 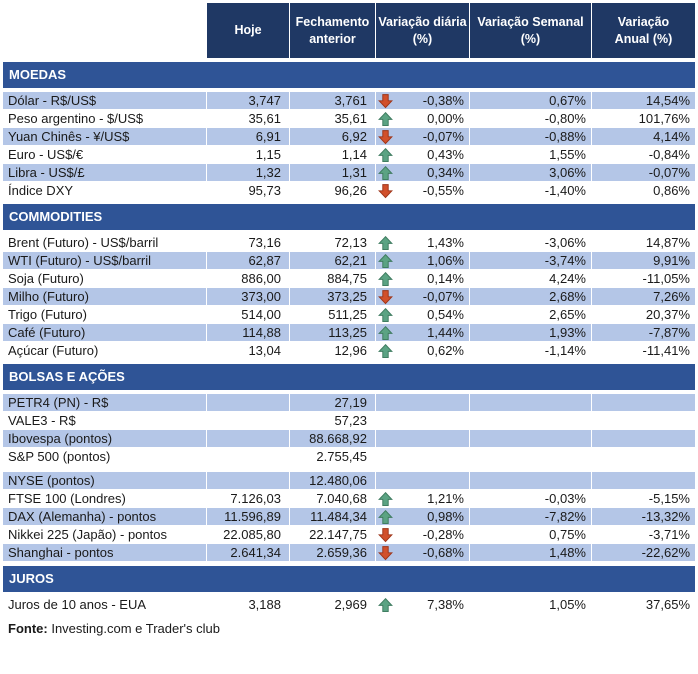 I want to click on table-row: Índice DXY 95,73 96,26 -0,55% -1,40% 0,86%, so click(x=349, y=191).